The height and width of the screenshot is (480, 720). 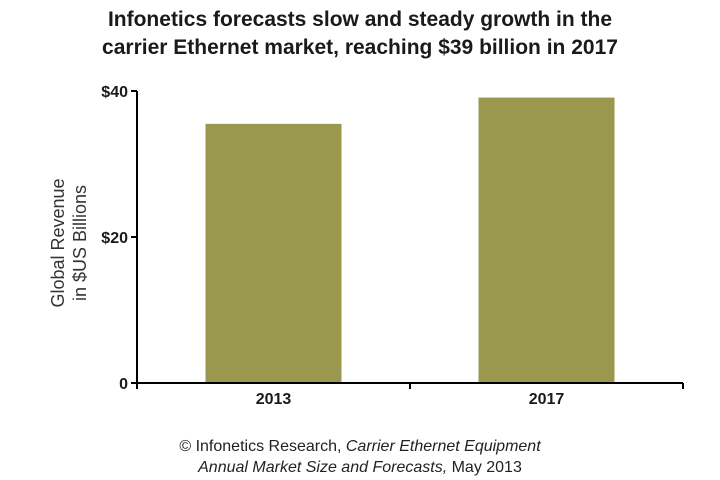 What do you see at coordinates (547, 399) in the screenshot?
I see `x-tick-label-2017: 2017` at bounding box center [547, 399].